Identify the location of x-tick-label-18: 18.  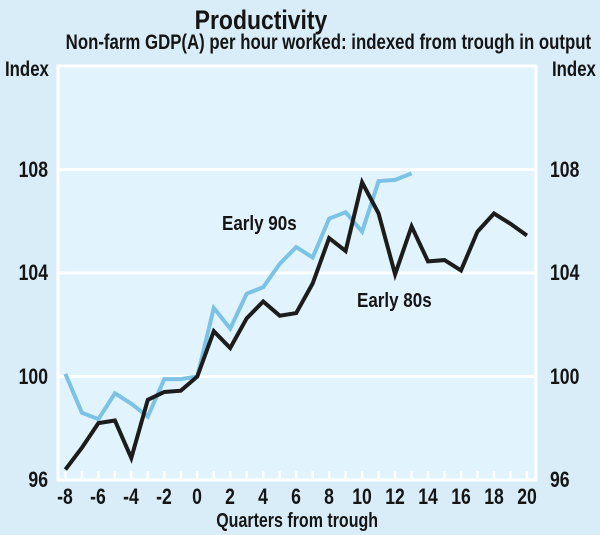
(494, 496).